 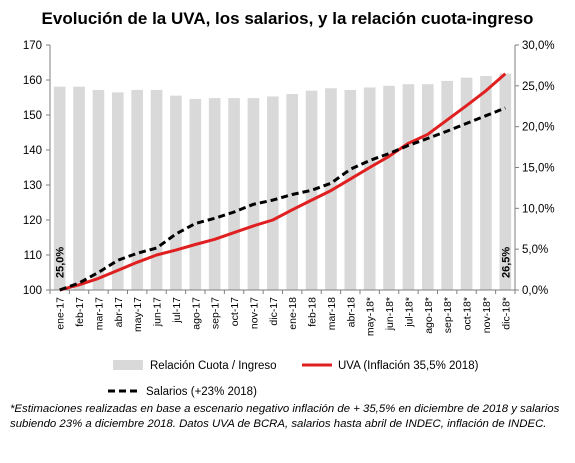 I want to click on legend-label-uva: UVA (Inflación 35,5% 2018), so click(x=408, y=366).